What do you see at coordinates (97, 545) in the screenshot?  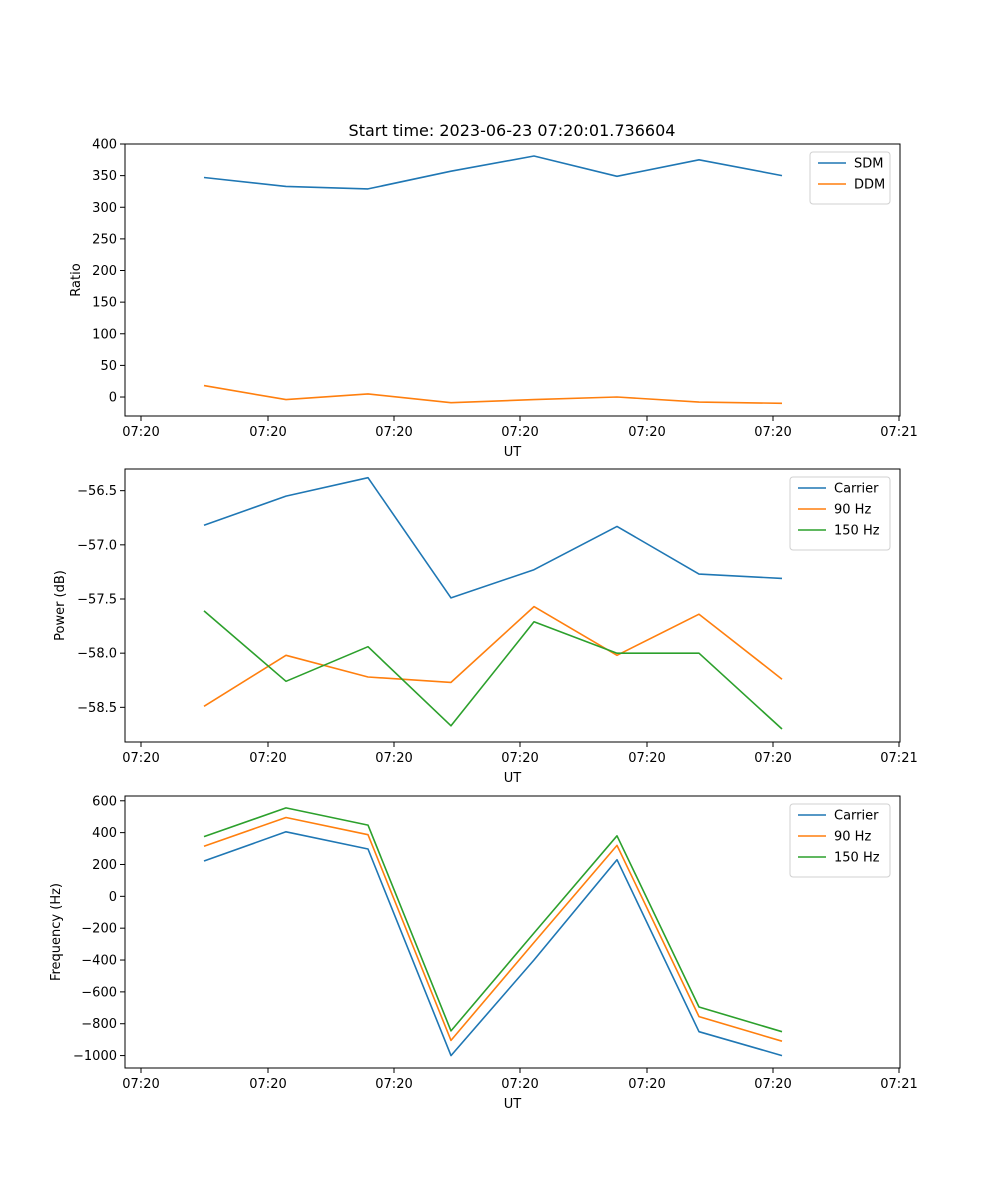 I see `power-y-tick-label: −57.0` at bounding box center [97, 545].